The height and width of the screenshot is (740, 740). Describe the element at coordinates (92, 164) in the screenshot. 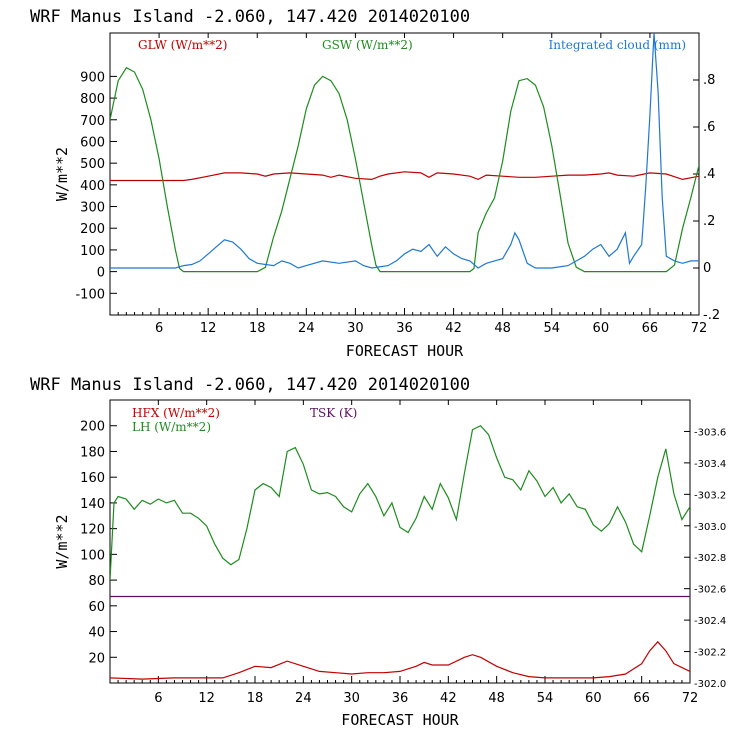

I see `y-tick-label: 500` at that location.